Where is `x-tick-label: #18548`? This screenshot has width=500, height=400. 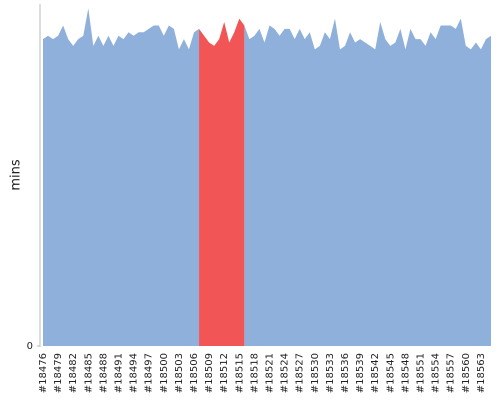
x-tick-label: #18548 is located at coordinates (405, 373).